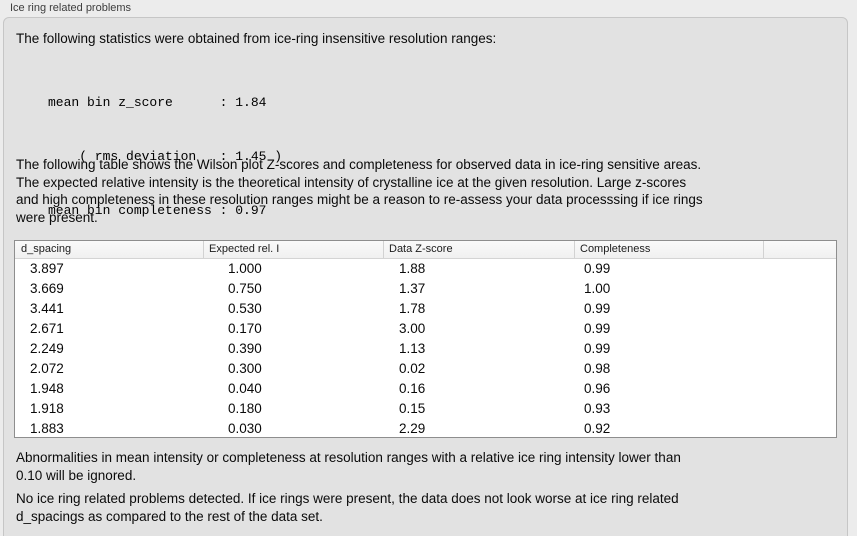 The height and width of the screenshot is (536, 857). What do you see at coordinates (597, 288) in the screenshot?
I see `cell-completeness: 1.00` at bounding box center [597, 288].